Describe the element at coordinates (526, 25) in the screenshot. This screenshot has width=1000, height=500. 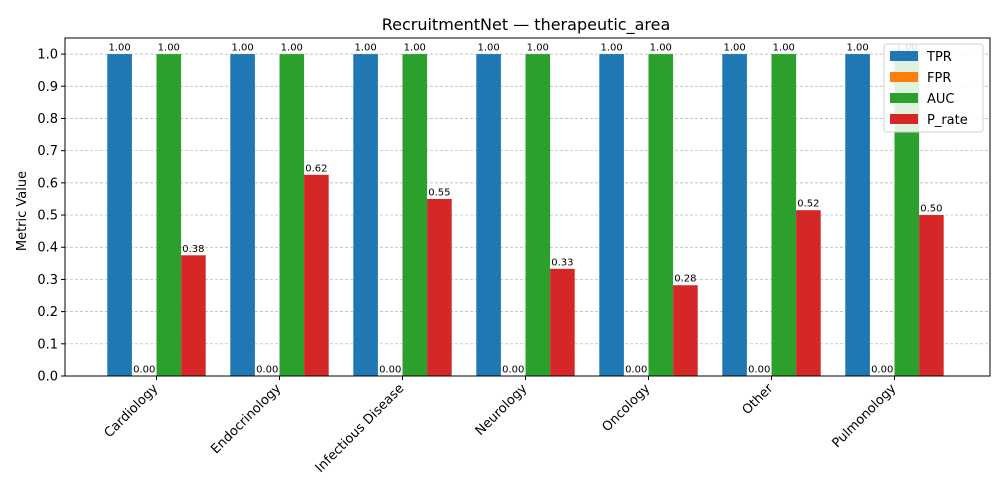
I see `chart-title: RecruitmentNet — therapeutic_area` at that location.